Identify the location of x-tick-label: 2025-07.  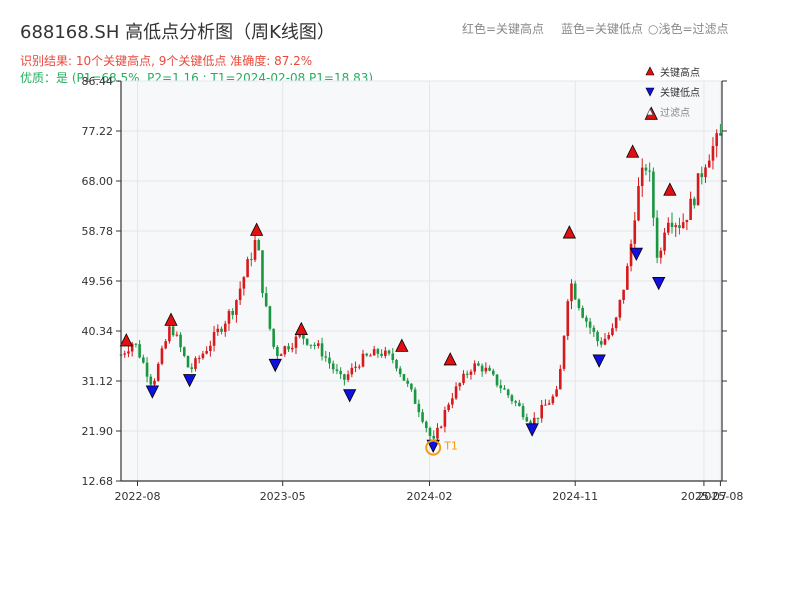
(704, 496).